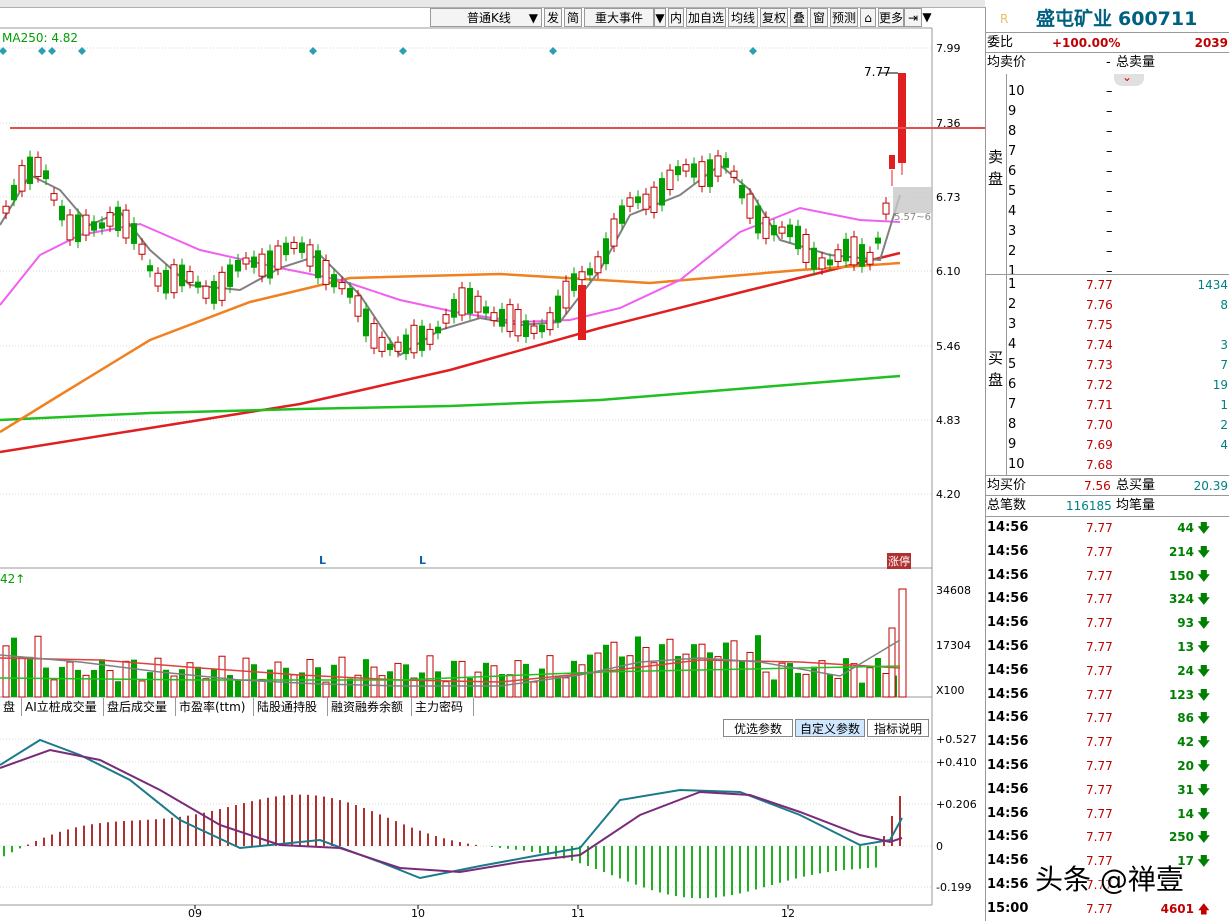  I want to click on toolbar-button-events: 重大事件, so click(619, 17).